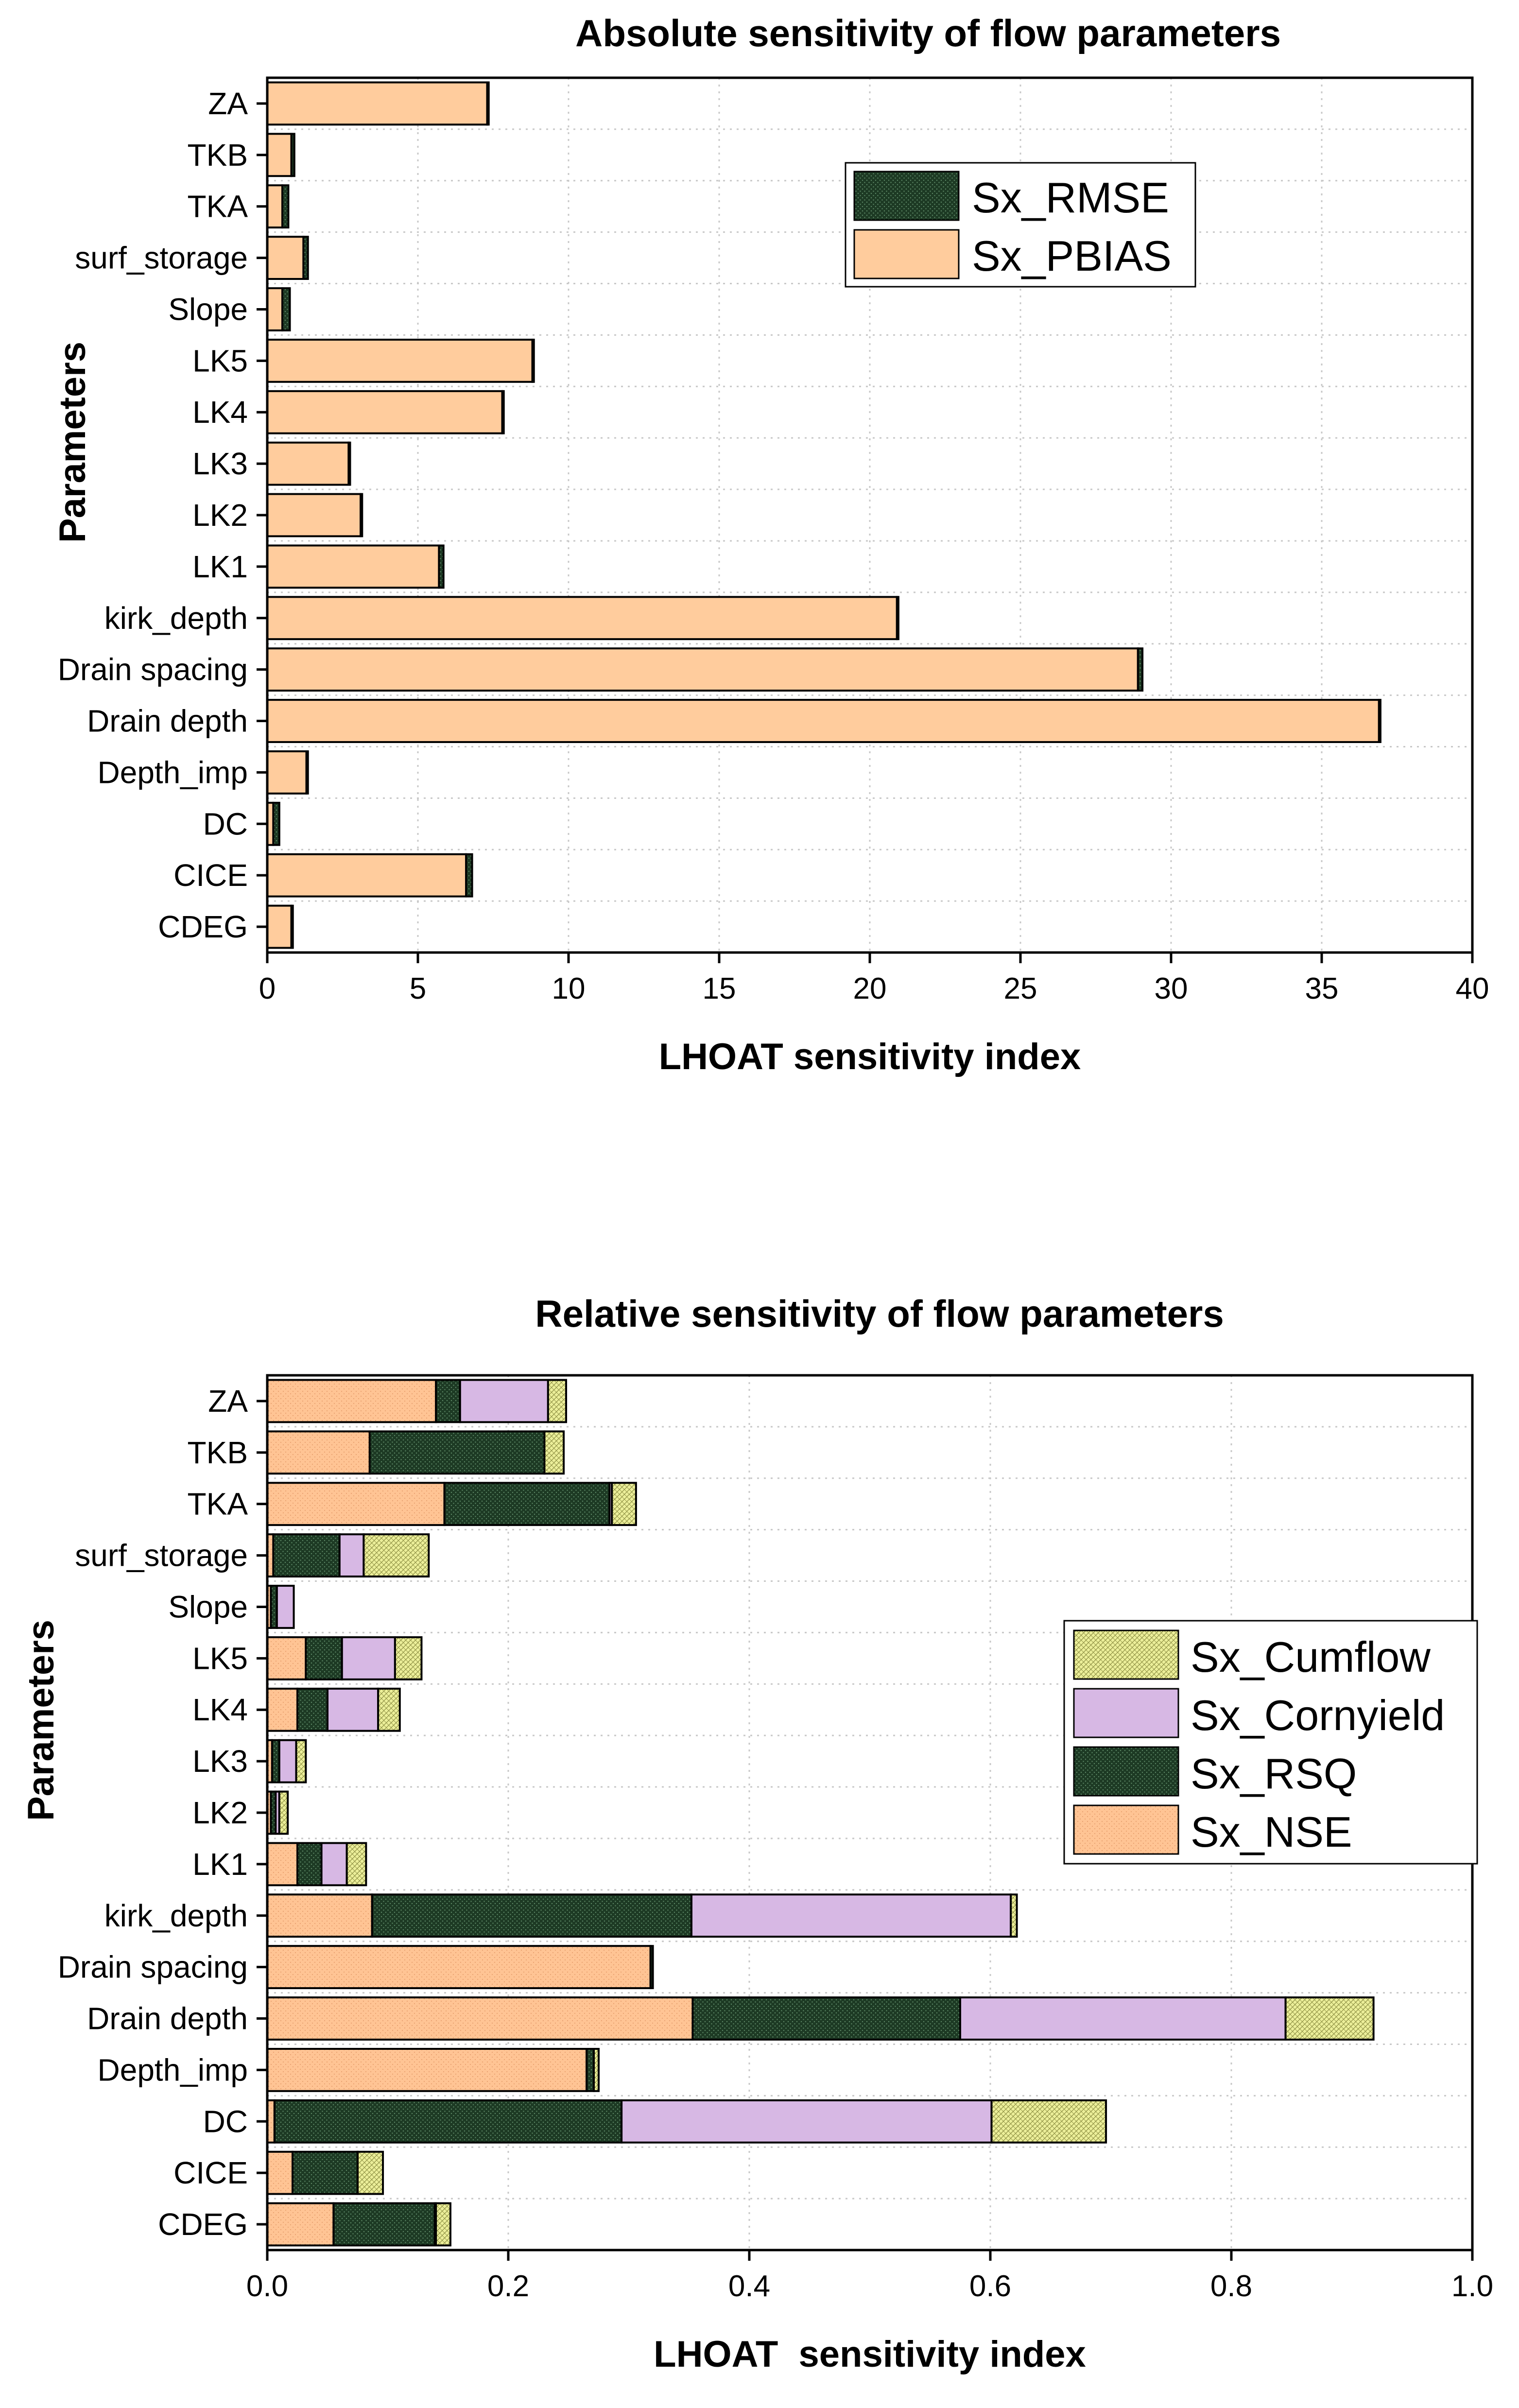  I want to click on bar-sx-rsq-kirk-depth, so click(531, 1916).